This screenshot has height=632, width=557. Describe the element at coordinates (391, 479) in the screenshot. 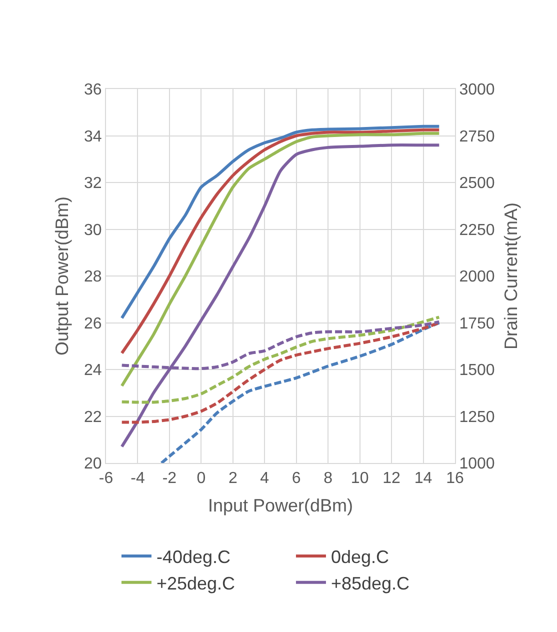

I see `x-tick-label: 12` at that location.